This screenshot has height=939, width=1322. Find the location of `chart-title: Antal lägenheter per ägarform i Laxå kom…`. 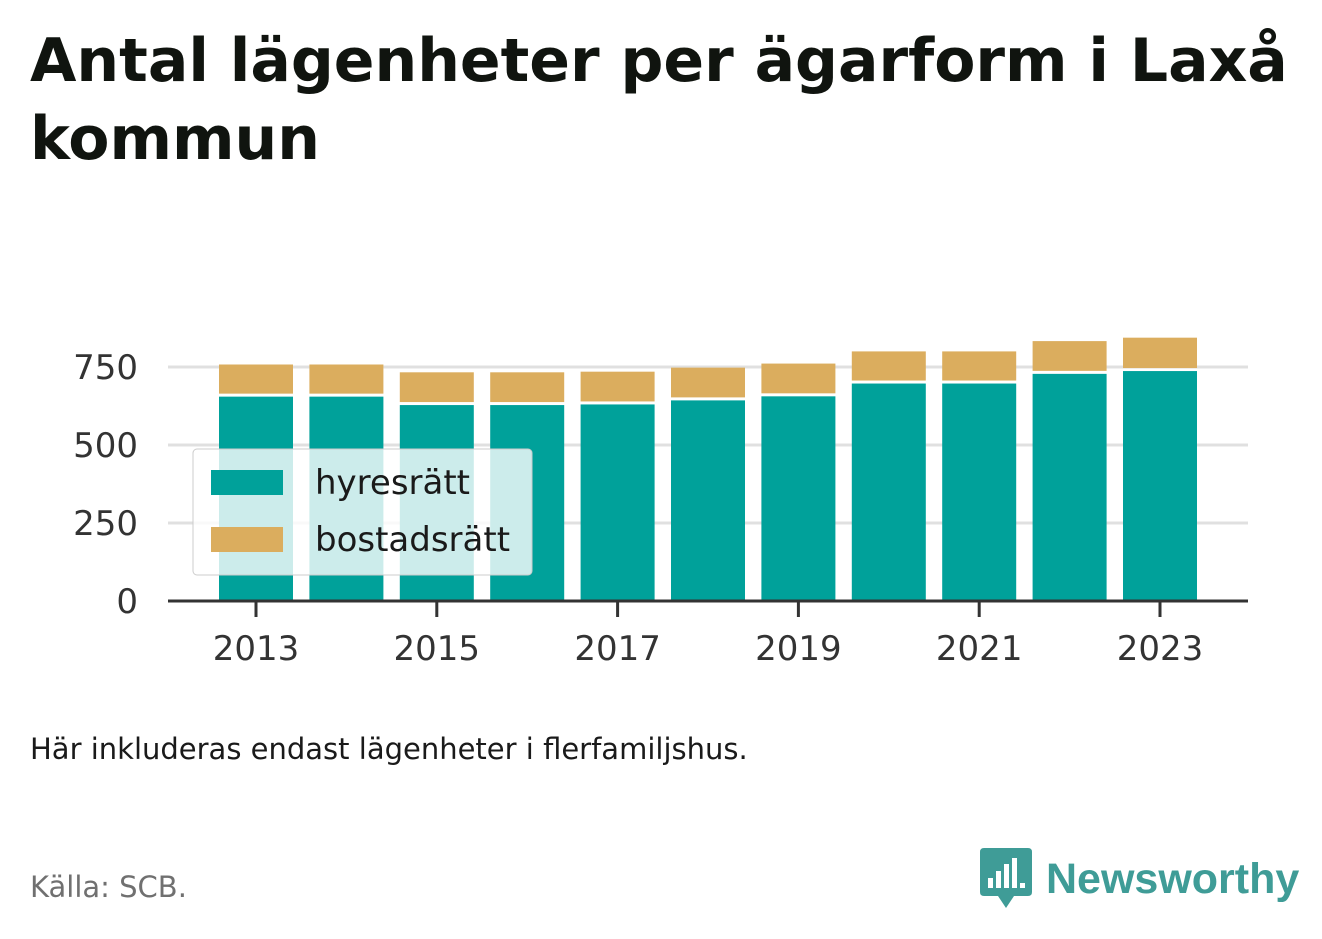

chart-title: Antal lägenheter per ägarform i Laxå kom… is located at coordinates (659, 100).